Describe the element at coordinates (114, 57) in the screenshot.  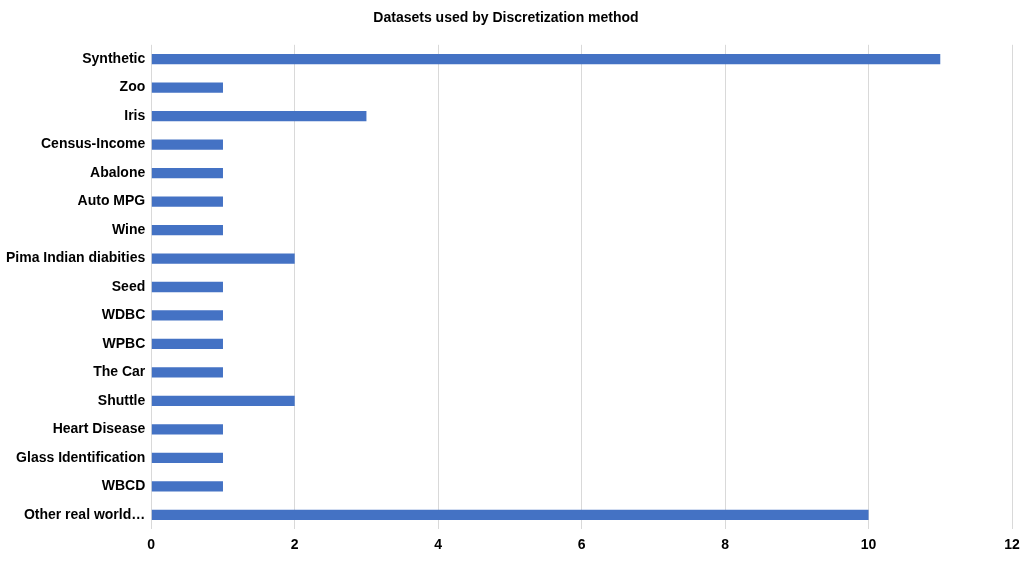
I see `y-tick-label: Synthetic` at that location.